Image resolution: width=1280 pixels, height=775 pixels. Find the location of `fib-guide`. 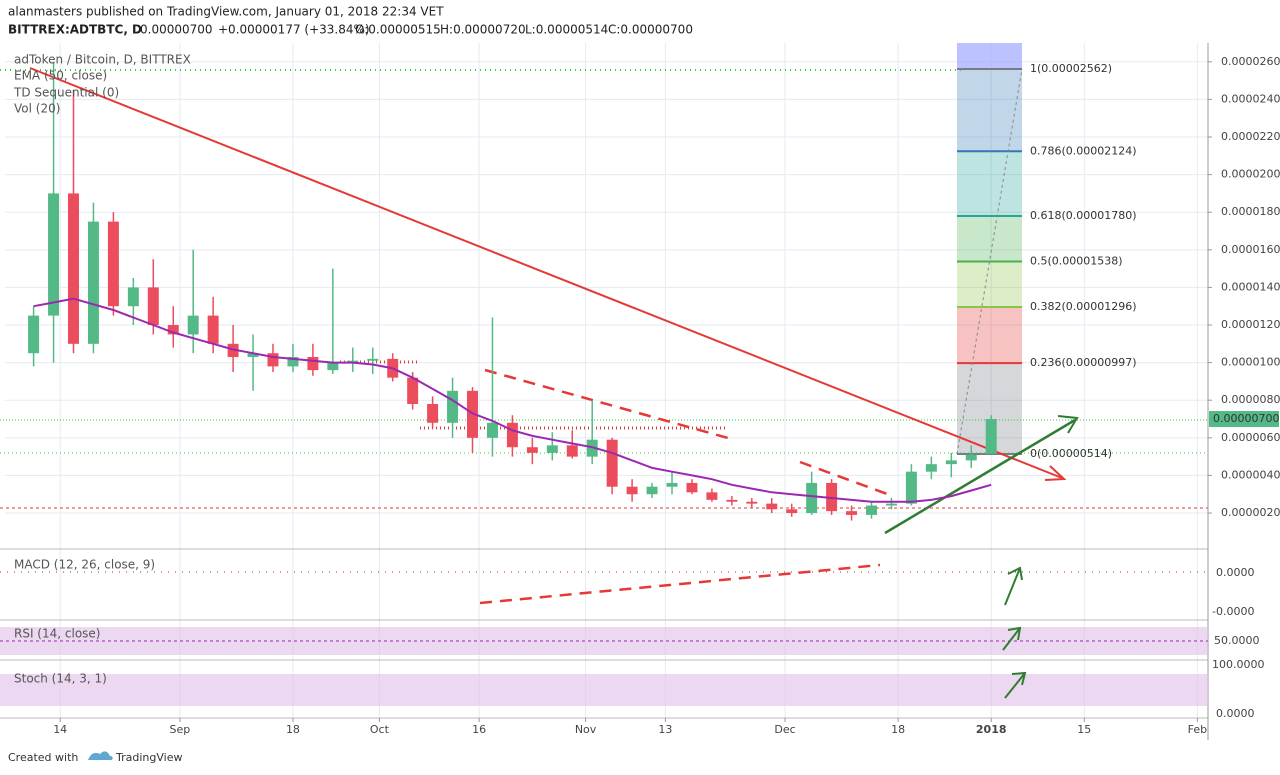

fib-guide is located at coordinates (989, 261).